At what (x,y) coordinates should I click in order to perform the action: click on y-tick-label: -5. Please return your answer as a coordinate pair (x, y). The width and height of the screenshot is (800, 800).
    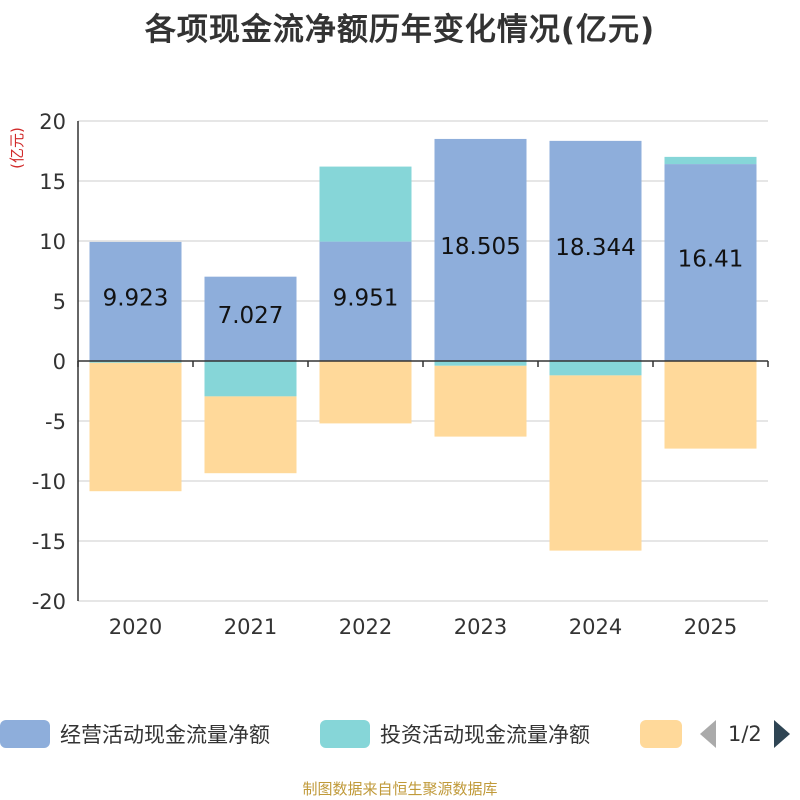
    Looking at the image, I should click on (55, 422).